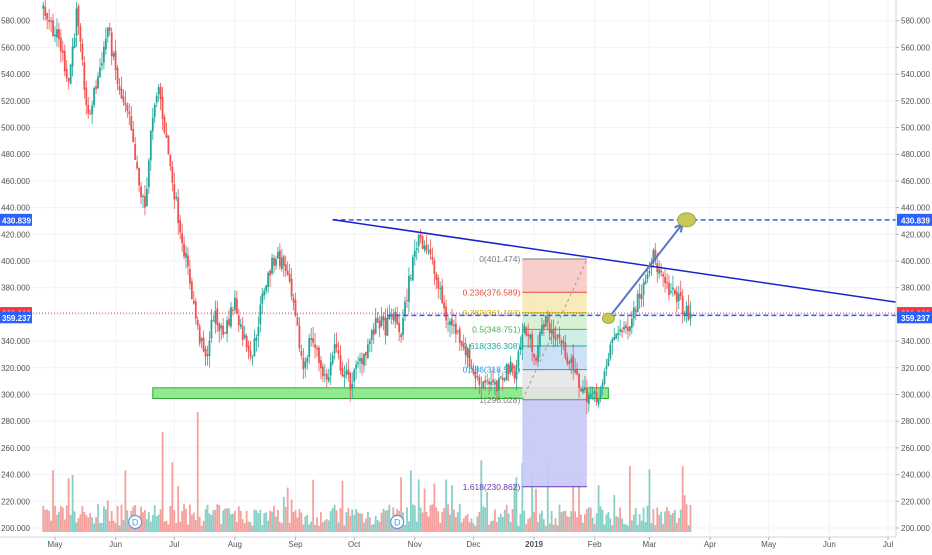  Describe the element at coordinates (914, 275) in the screenshot. I see `price-scale` at that location.